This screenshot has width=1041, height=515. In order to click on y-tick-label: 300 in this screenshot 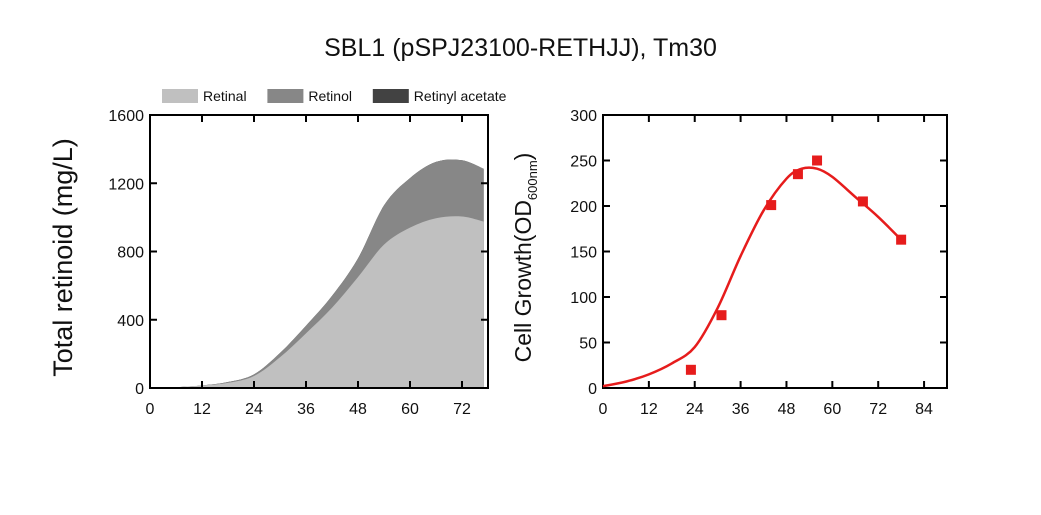, I will do `click(583, 116)`.